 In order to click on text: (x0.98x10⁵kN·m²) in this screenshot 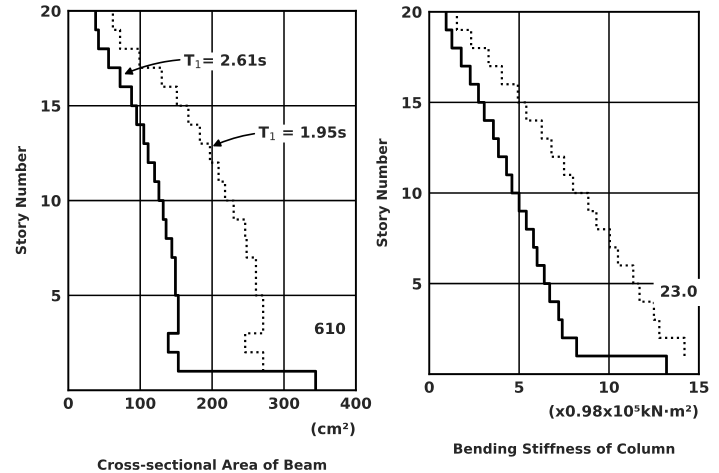, I will do `click(624, 411)`.